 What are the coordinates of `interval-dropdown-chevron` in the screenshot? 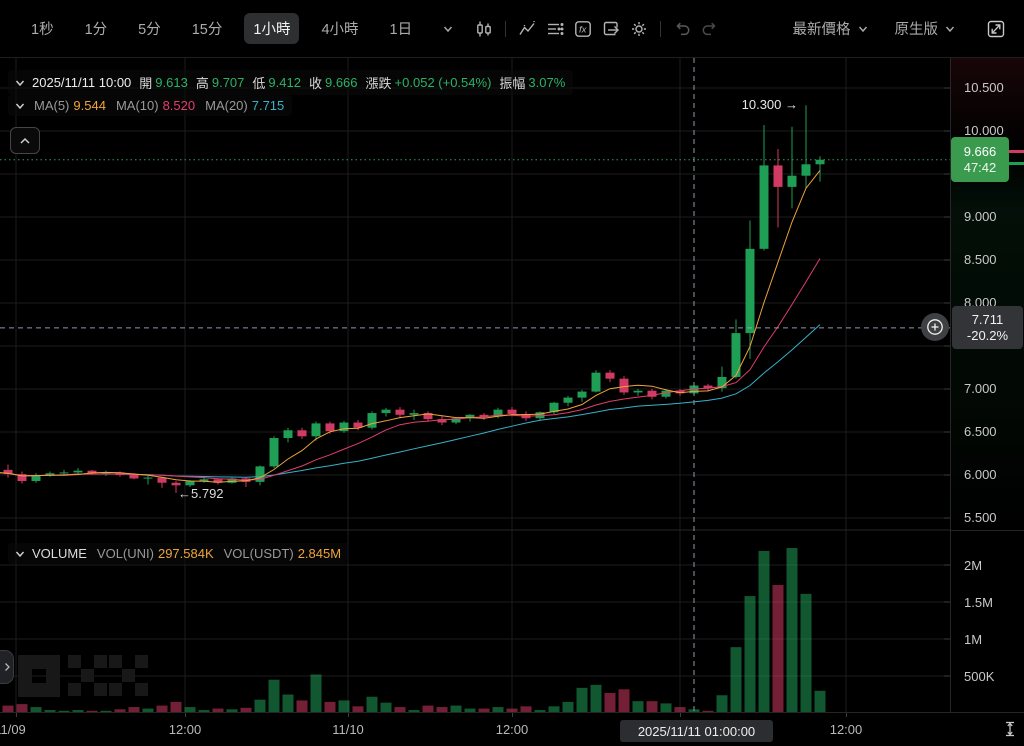 It's located at (448, 29).